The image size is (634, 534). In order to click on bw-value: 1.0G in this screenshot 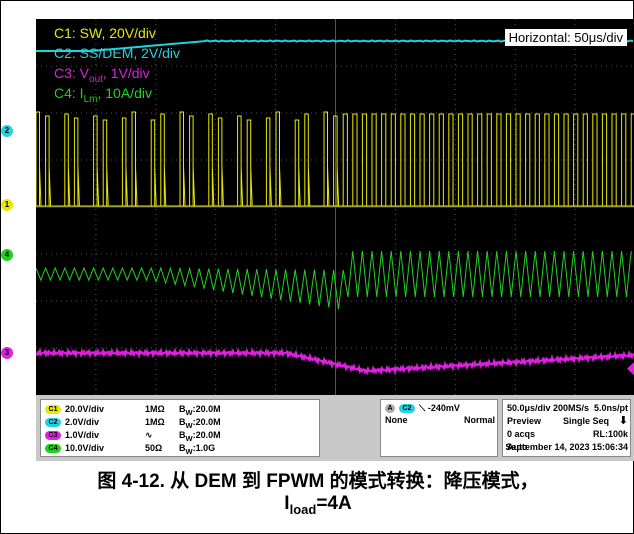, I will do `click(205, 448)`.